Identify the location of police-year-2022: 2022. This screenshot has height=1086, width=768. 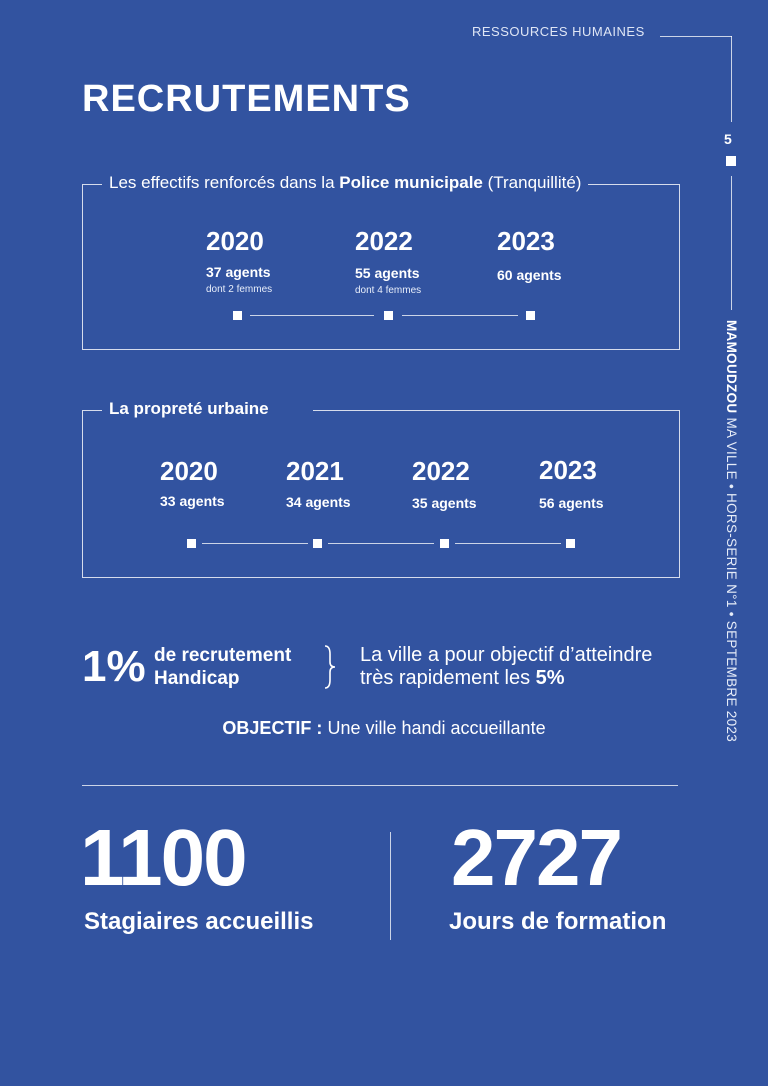
(384, 241).